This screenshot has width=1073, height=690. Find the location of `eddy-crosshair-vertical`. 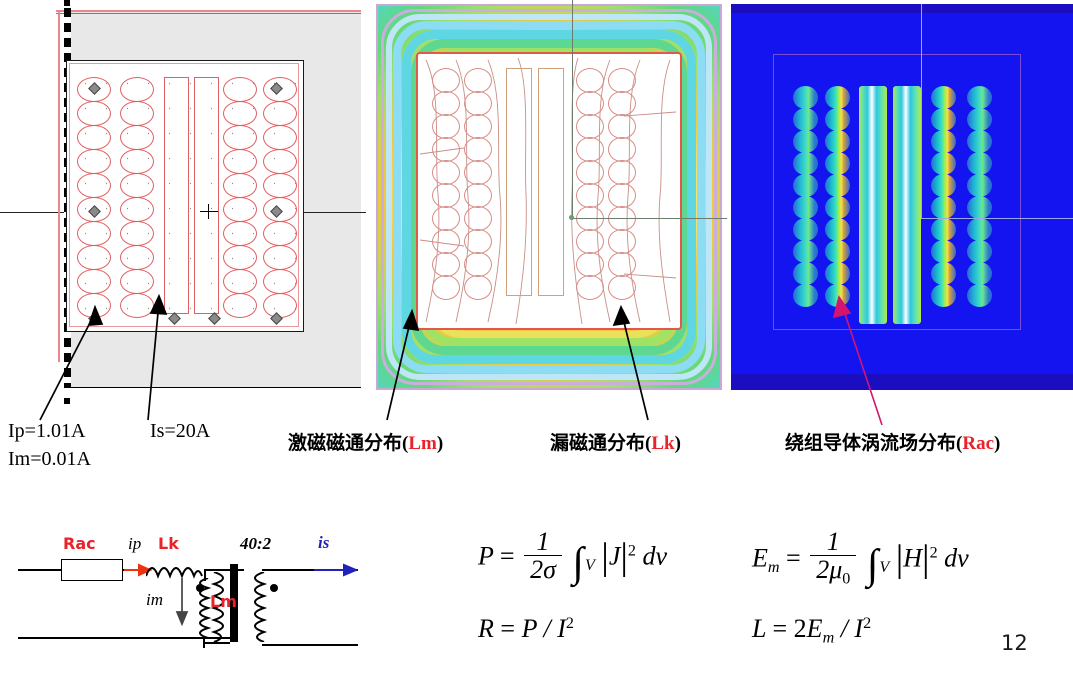

eddy-crosshair-vertical is located at coordinates (921, 111).